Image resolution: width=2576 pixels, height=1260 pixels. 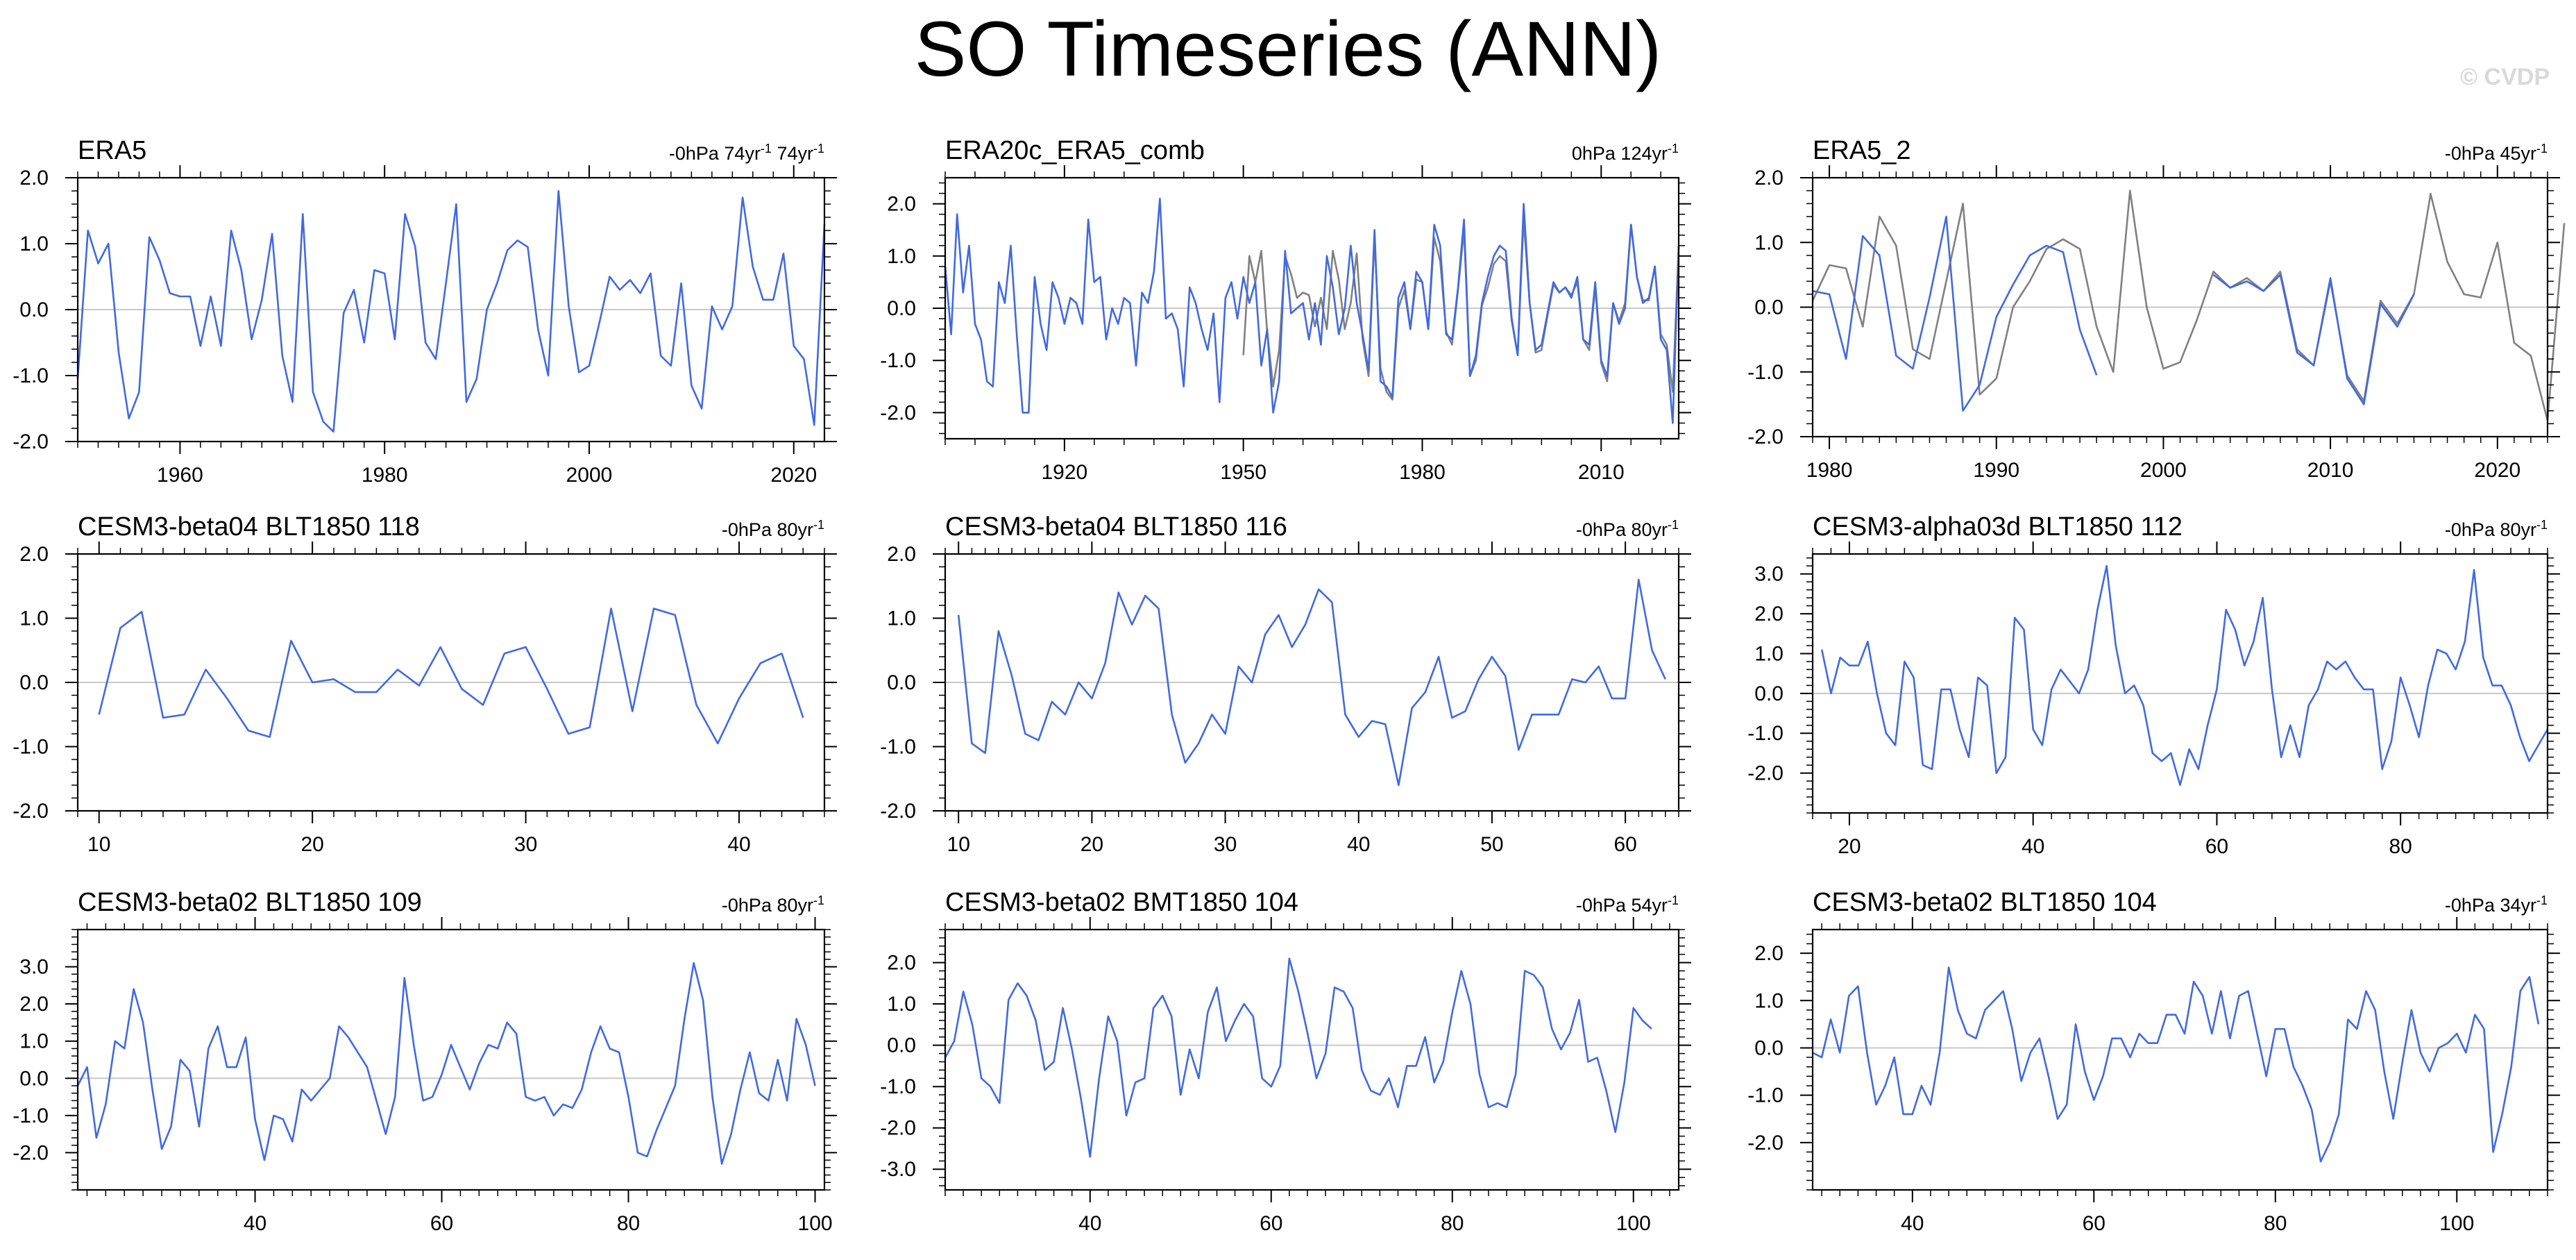 I want to click on series-line, so click(x=2176, y=1064).